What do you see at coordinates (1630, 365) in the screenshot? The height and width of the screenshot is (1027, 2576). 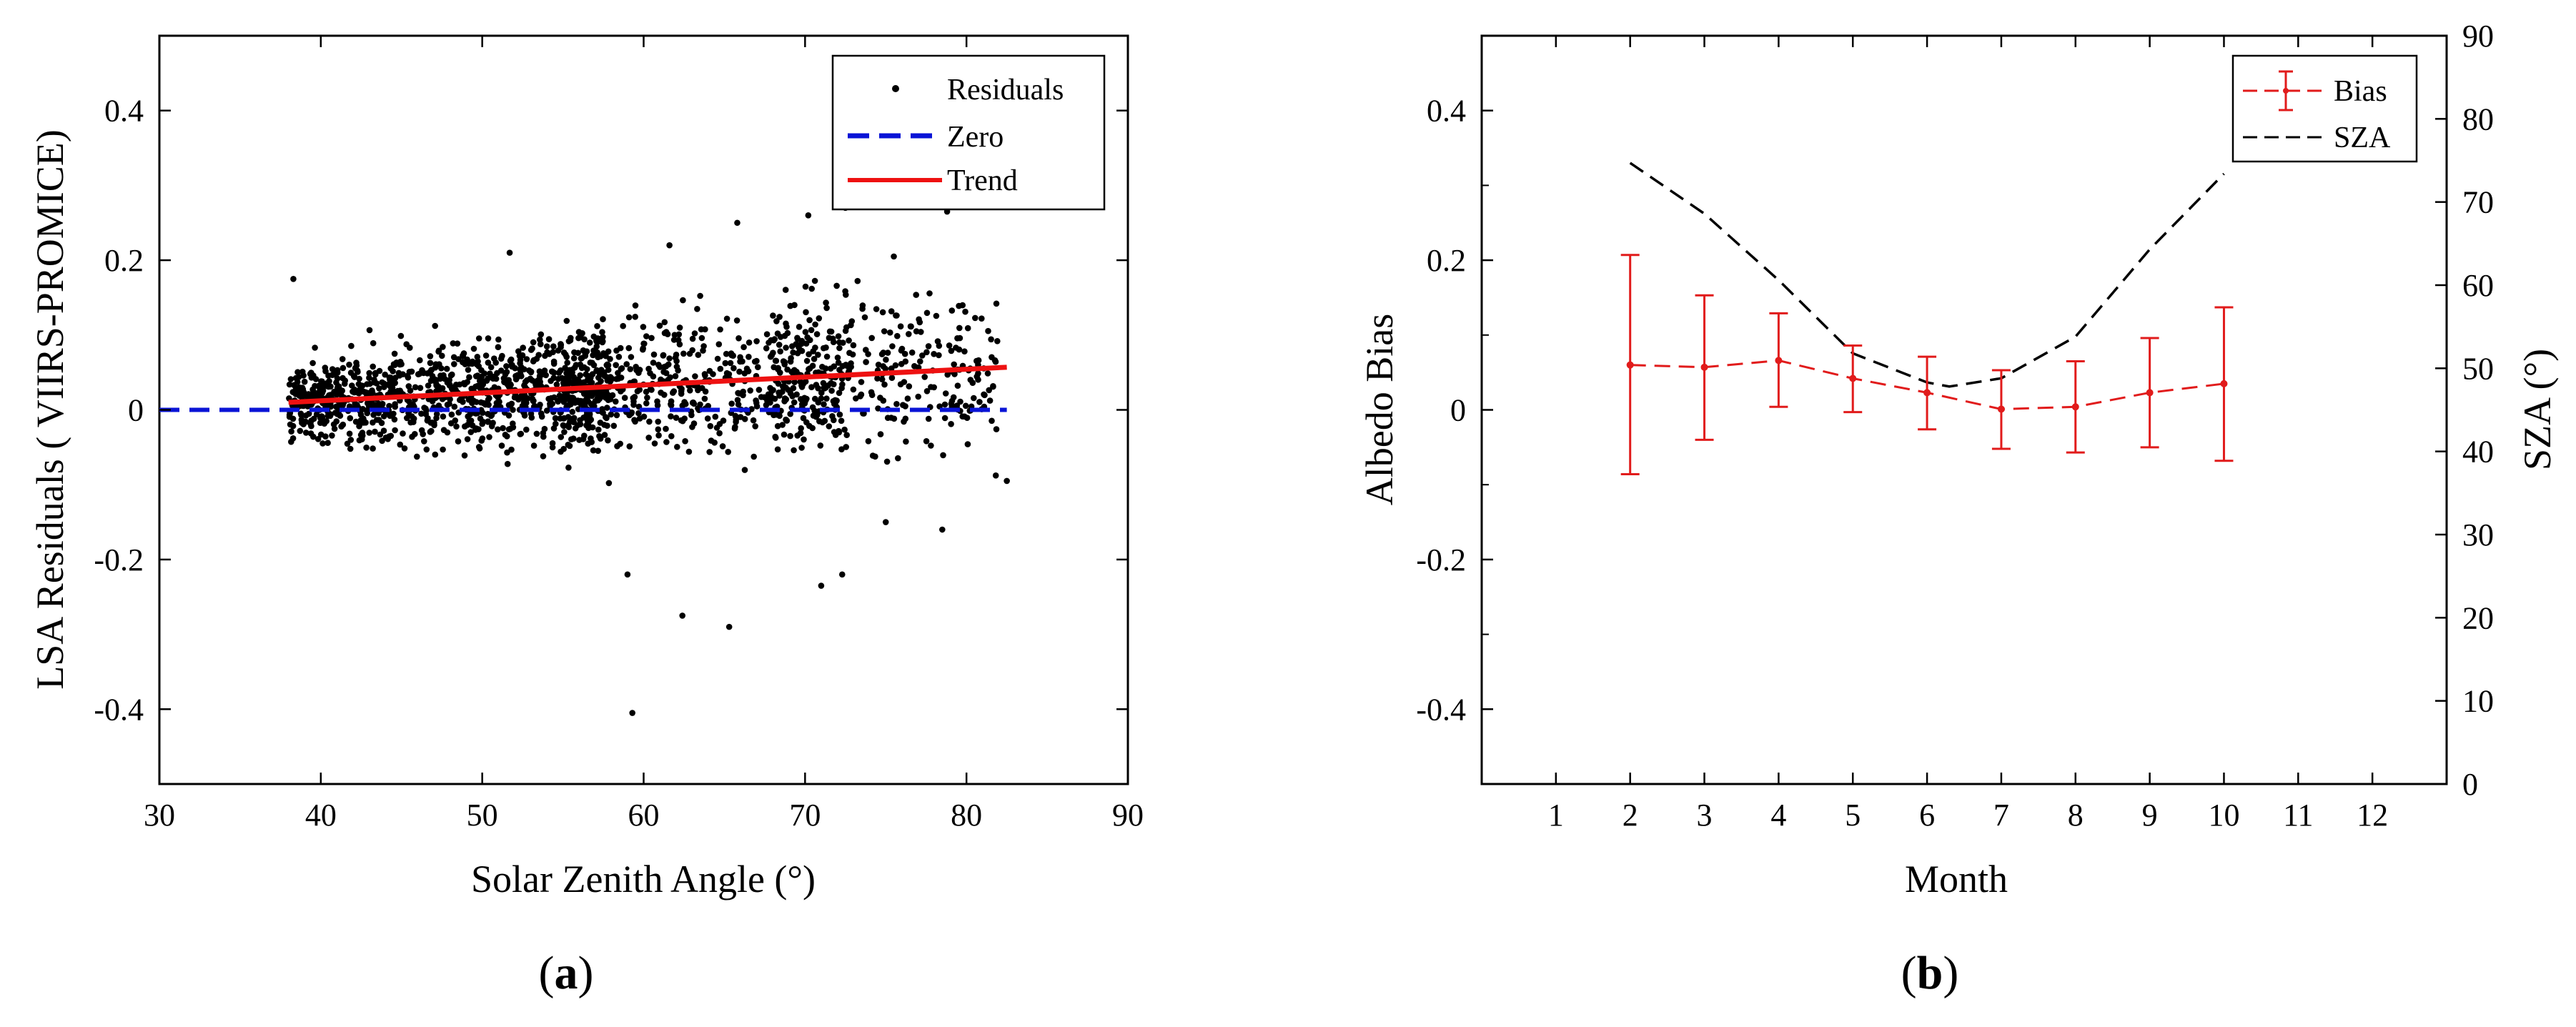 I see `bias-point` at bounding box center [1630, 365].